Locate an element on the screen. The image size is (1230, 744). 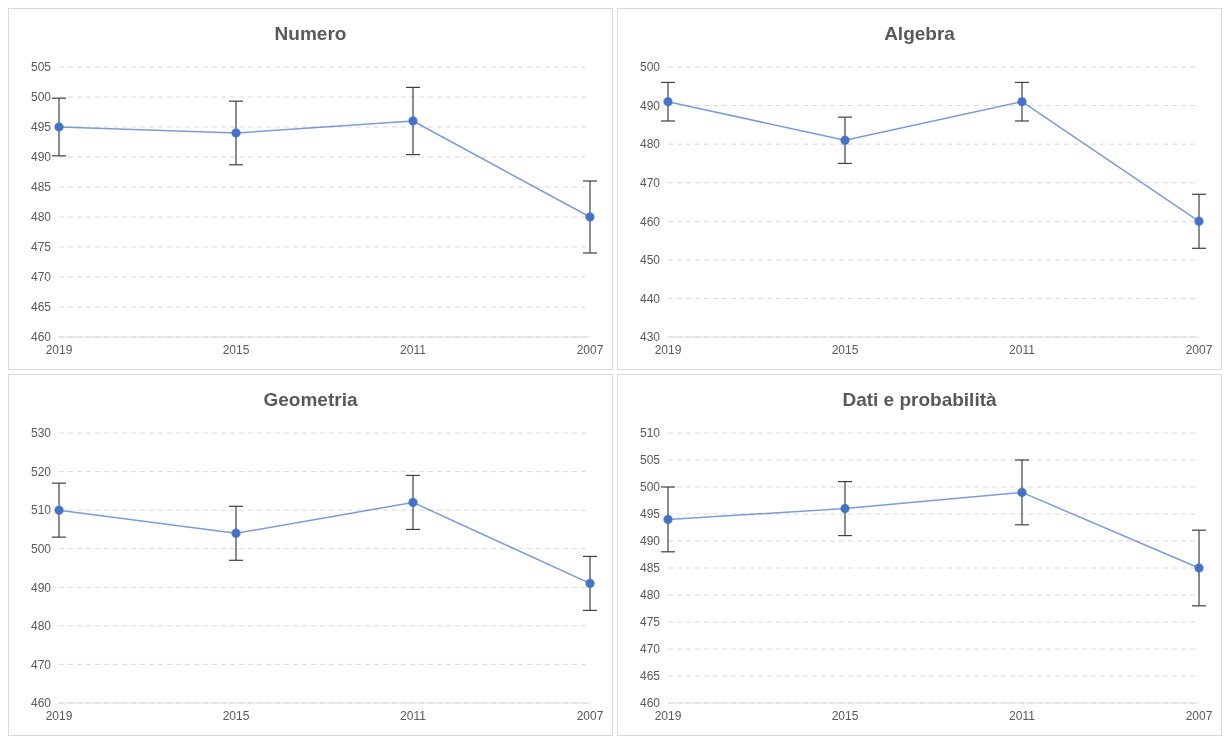
y-tick-label: 450 is located at coordinates (650, 260).